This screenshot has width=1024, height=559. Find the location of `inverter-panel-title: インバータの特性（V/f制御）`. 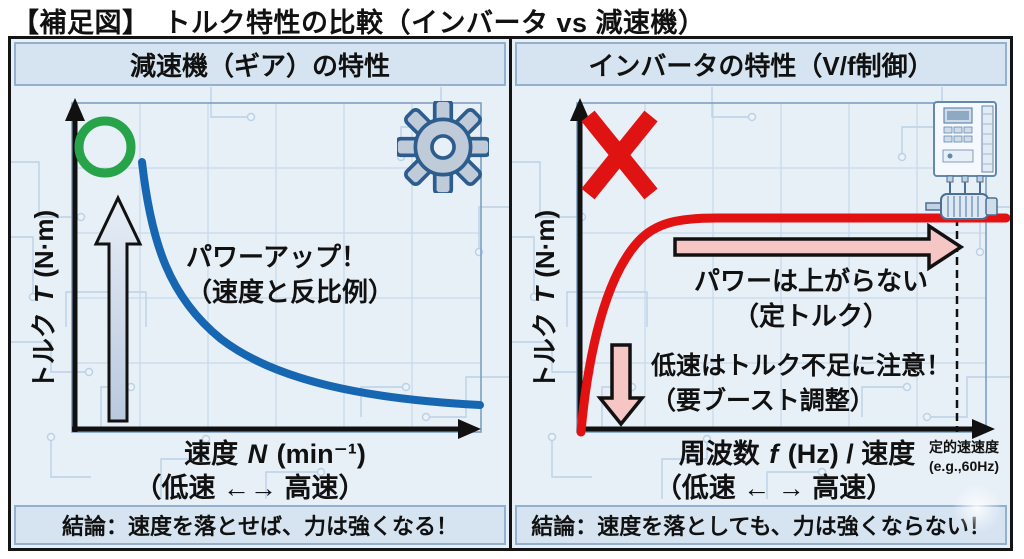

inverter-panel-title: インバータの特性（V/f制御） is located at coordinates (761, 65).